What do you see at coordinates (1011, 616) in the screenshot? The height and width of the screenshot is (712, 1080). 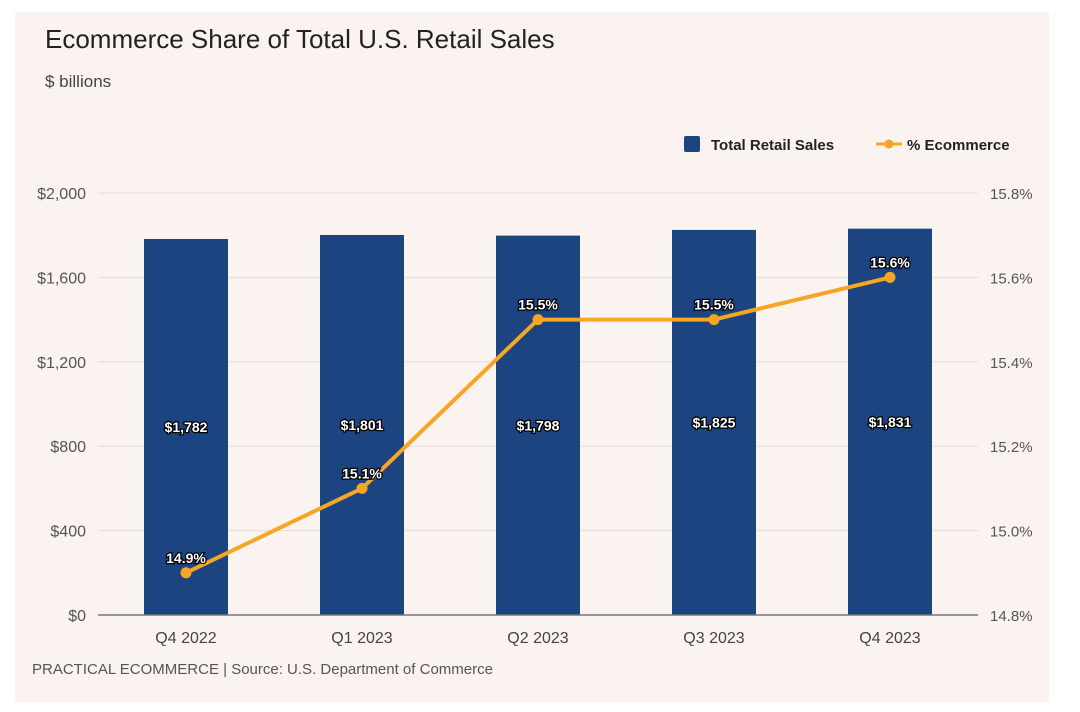 I see `y-right-tick-label: 14.8%` at bounding box center [1011, 616].